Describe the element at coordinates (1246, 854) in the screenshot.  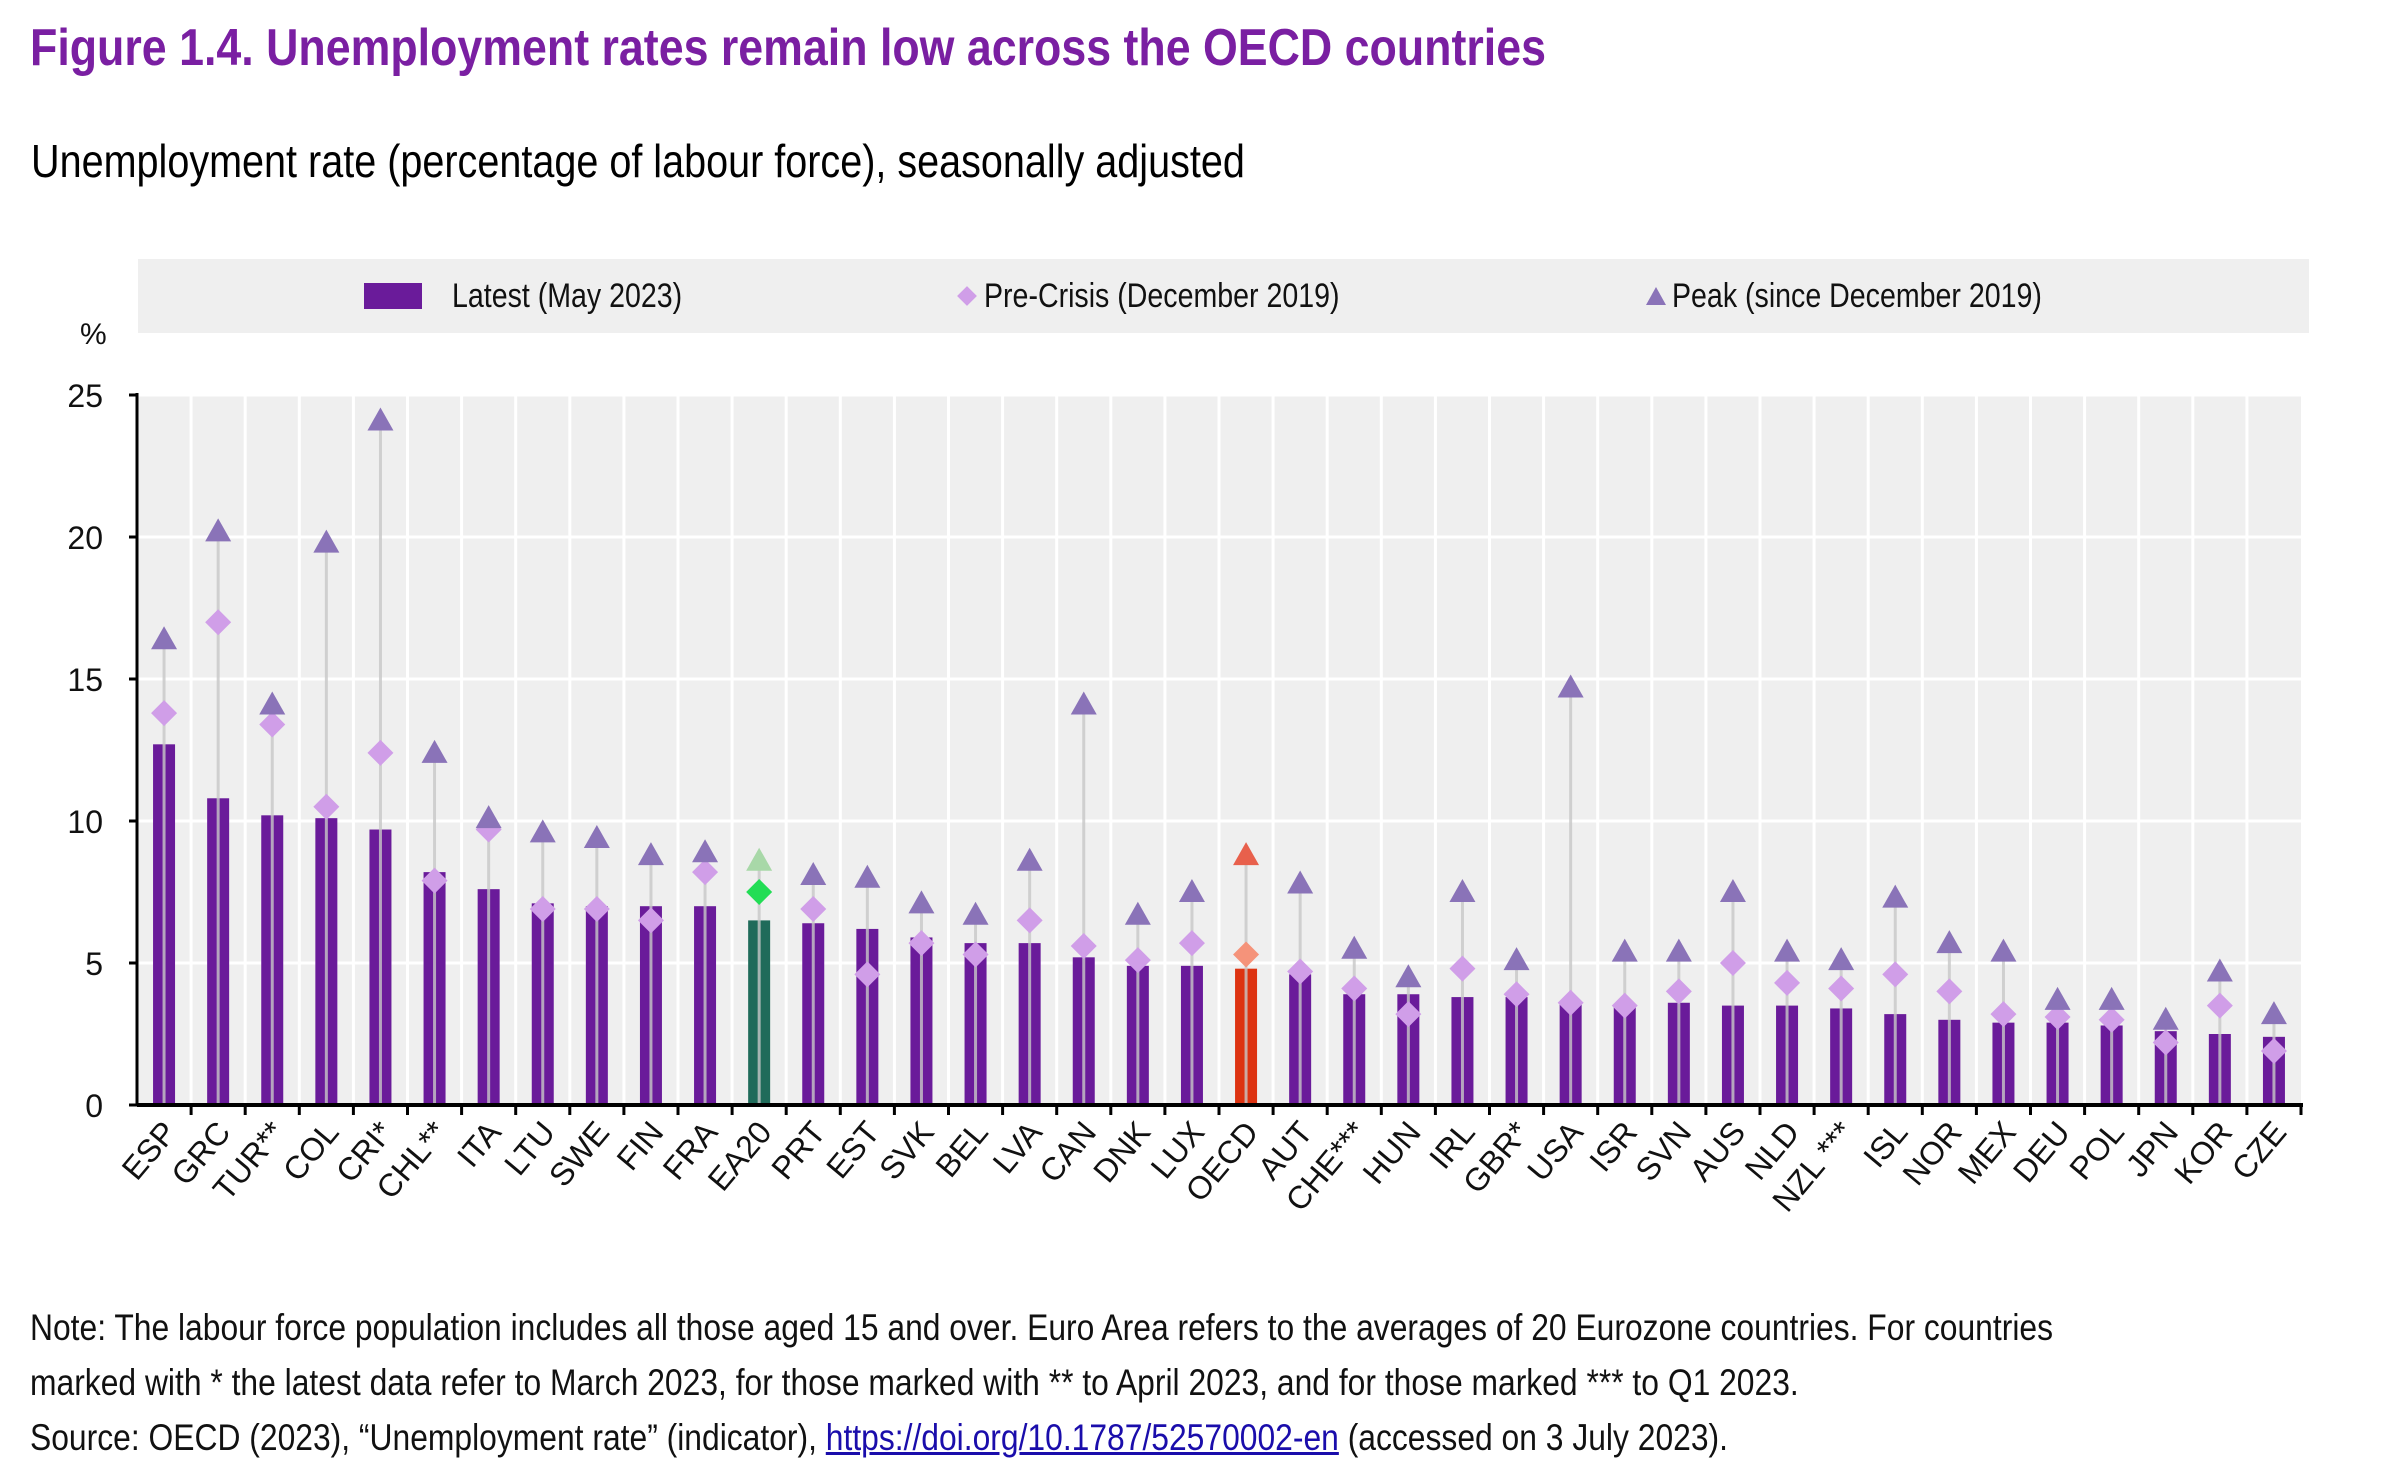
I see `marker-peak-oecd` at that location.